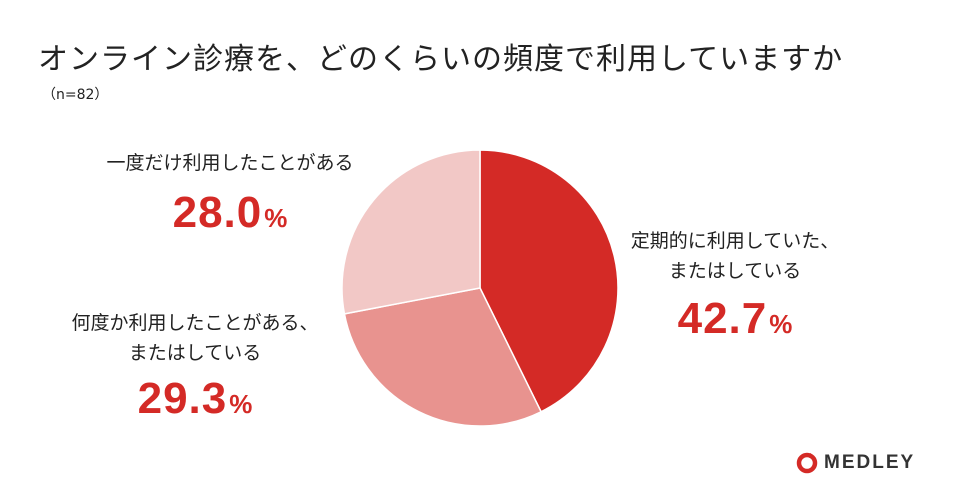 Image resolution: width=960 pixels, height=502 pixels. I want to click on slice-label-once: 一度だけ利用したことがある 28.0%, so click(230, 193).